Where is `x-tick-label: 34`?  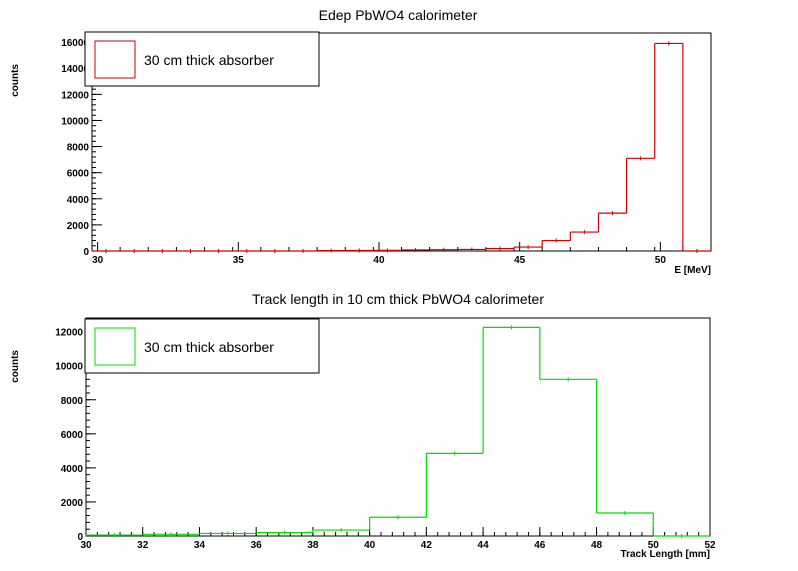 x-tick-label: 34 is located at coordinates (200, 545).